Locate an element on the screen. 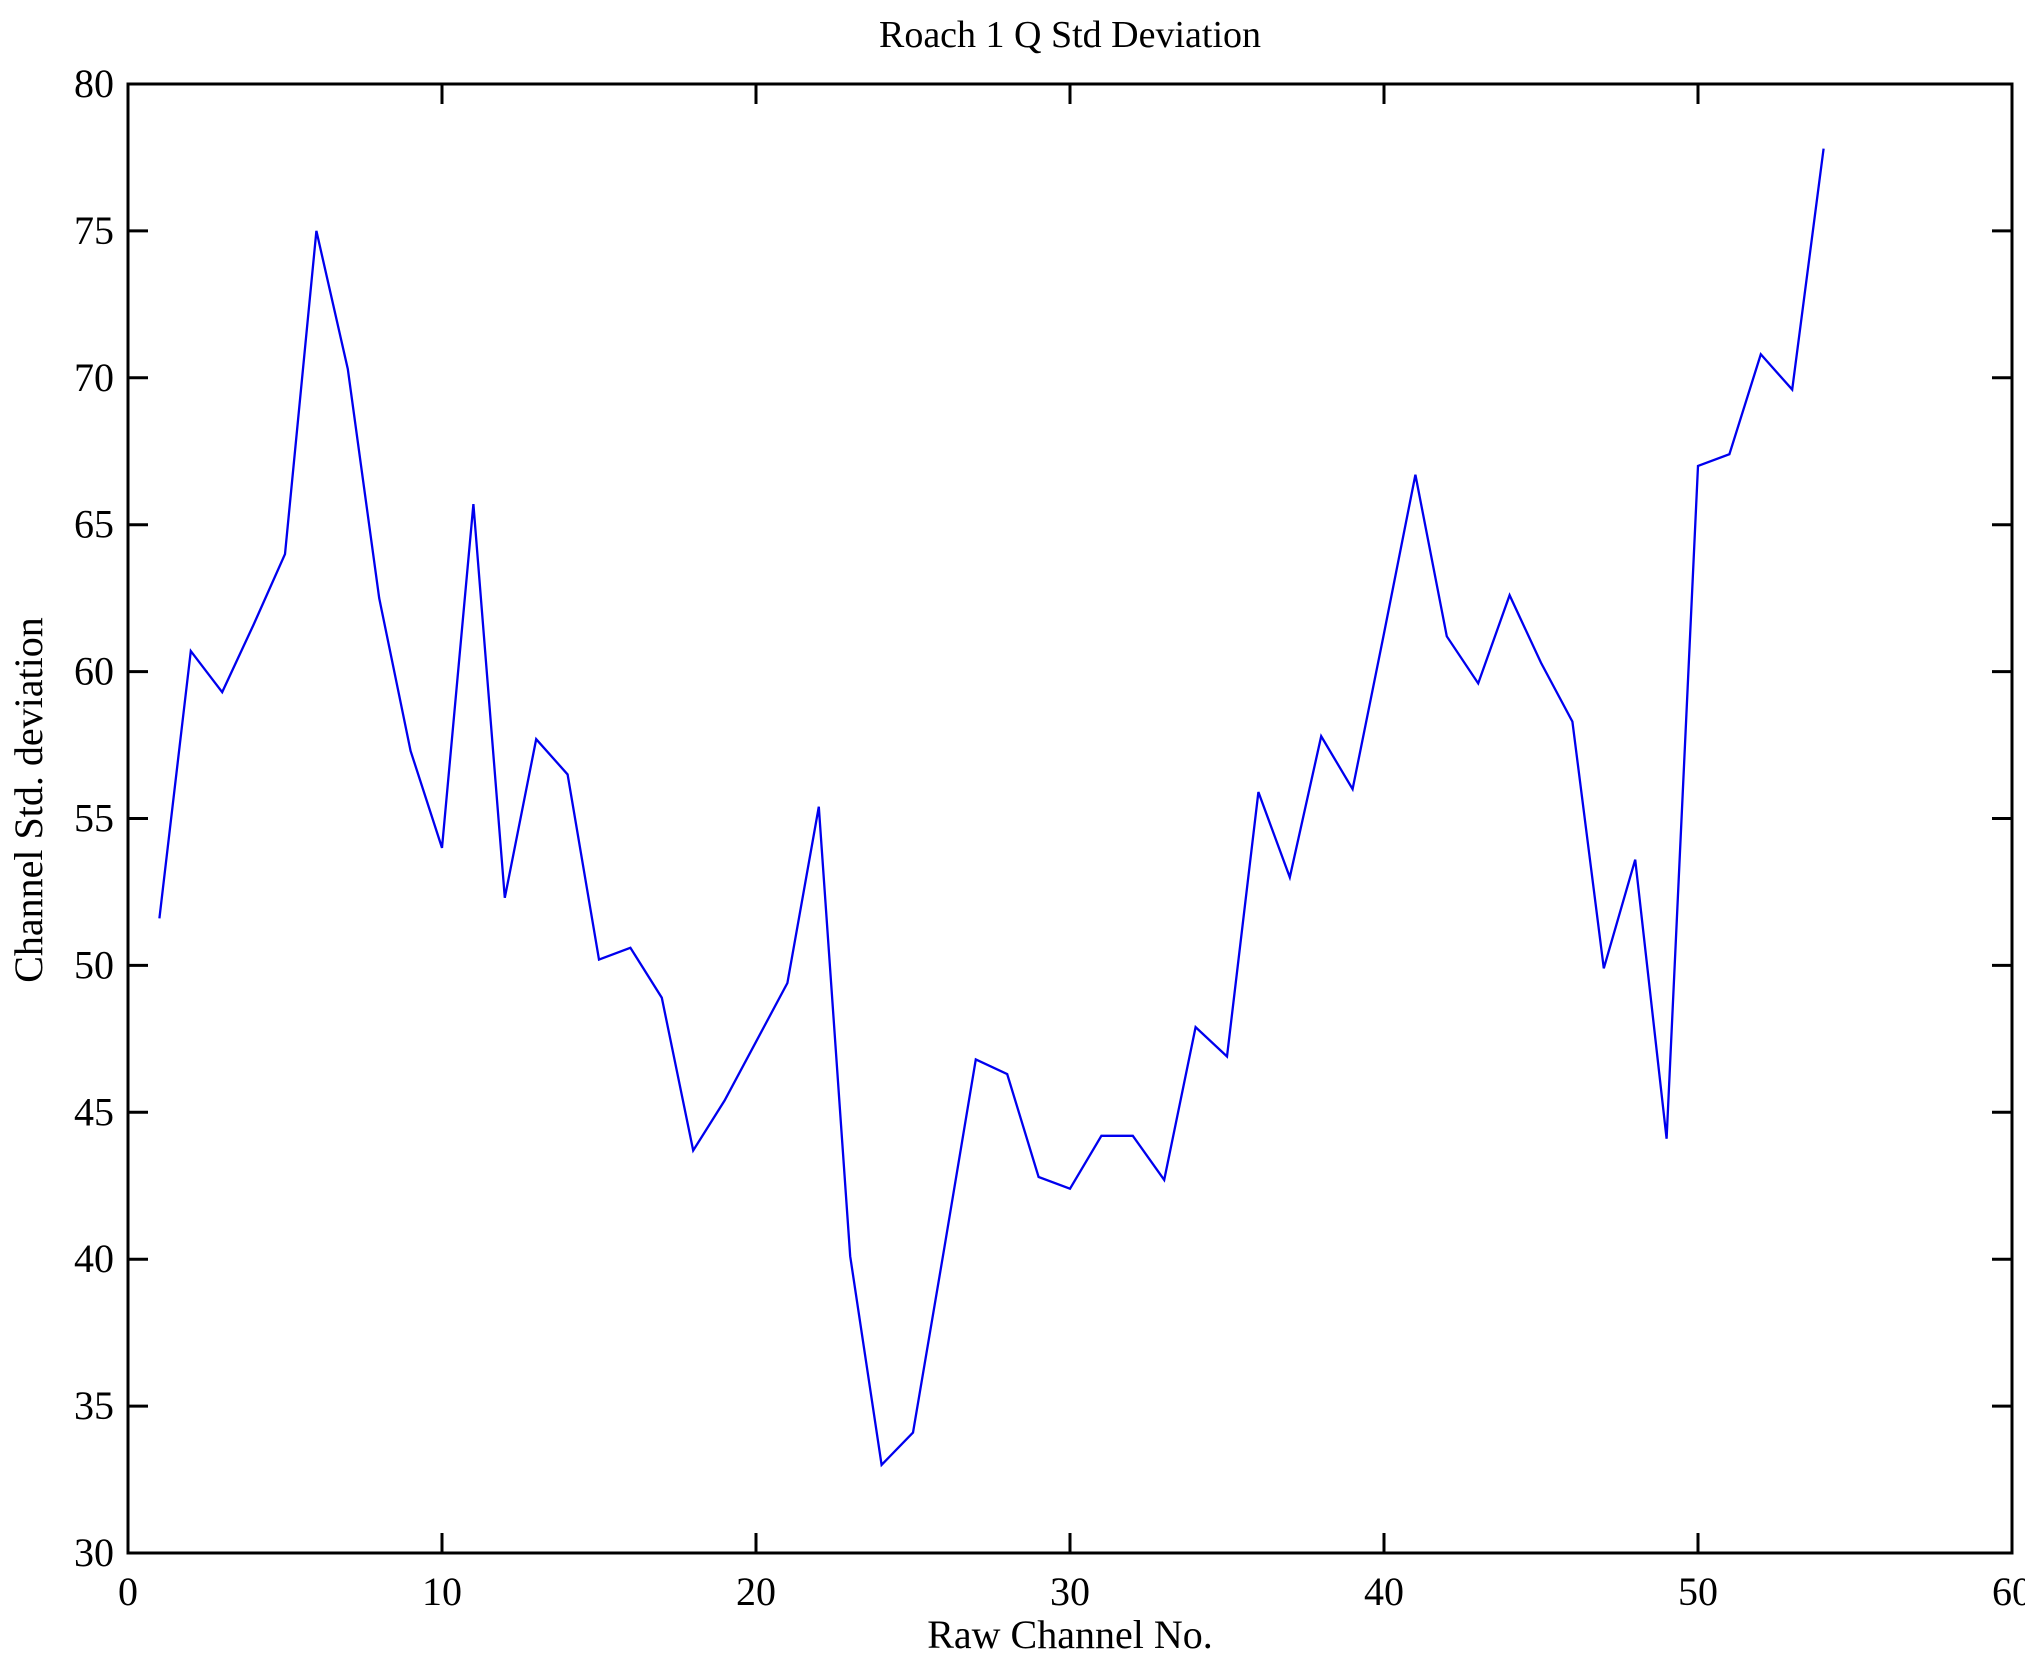 The image size is (2025, 1671). x-tick-label: 40 is located at coordinates (1384, 1591).